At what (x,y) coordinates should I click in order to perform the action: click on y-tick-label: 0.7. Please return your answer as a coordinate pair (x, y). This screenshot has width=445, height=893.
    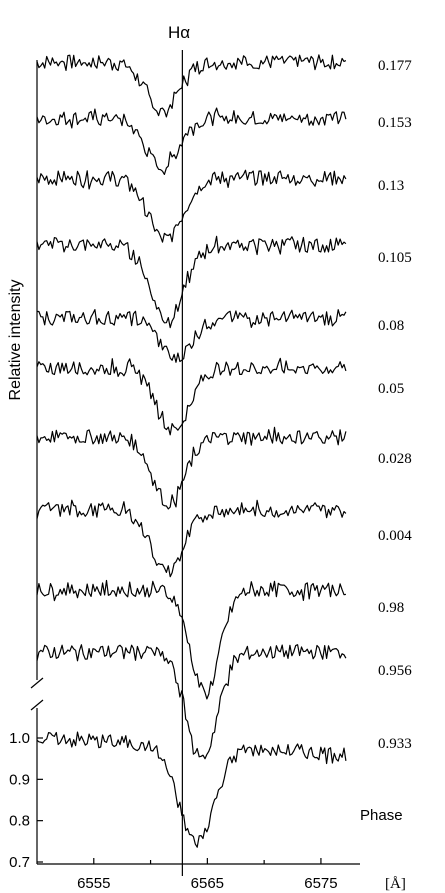
    Looking at the image, I should click on (19, 862).